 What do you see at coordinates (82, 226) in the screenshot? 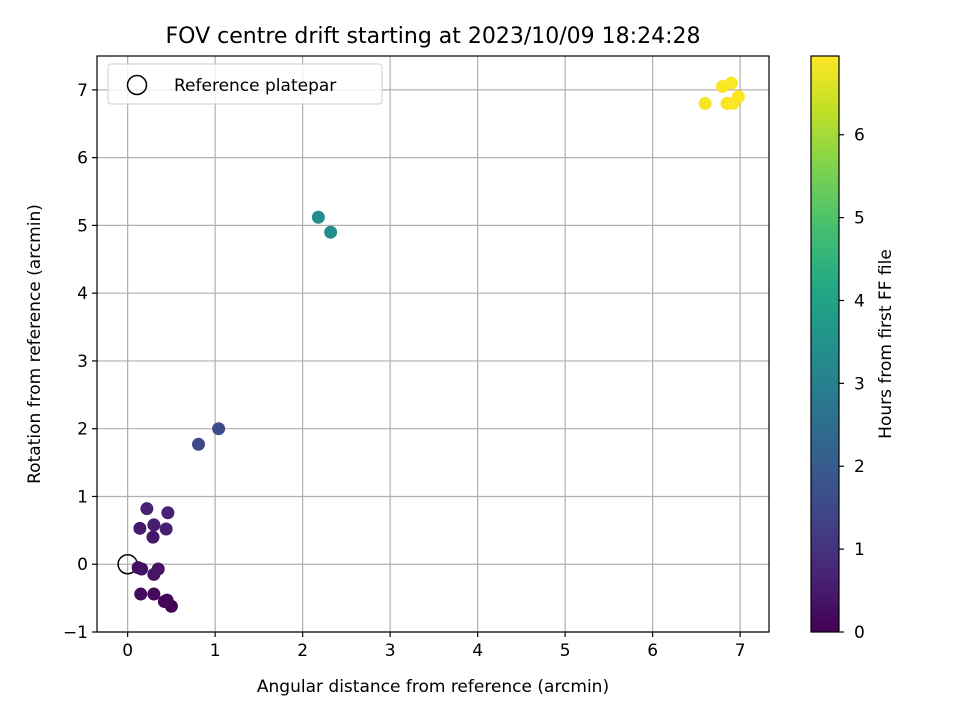
I see `y-tick-label: 5` at bounding box center [82, 226].